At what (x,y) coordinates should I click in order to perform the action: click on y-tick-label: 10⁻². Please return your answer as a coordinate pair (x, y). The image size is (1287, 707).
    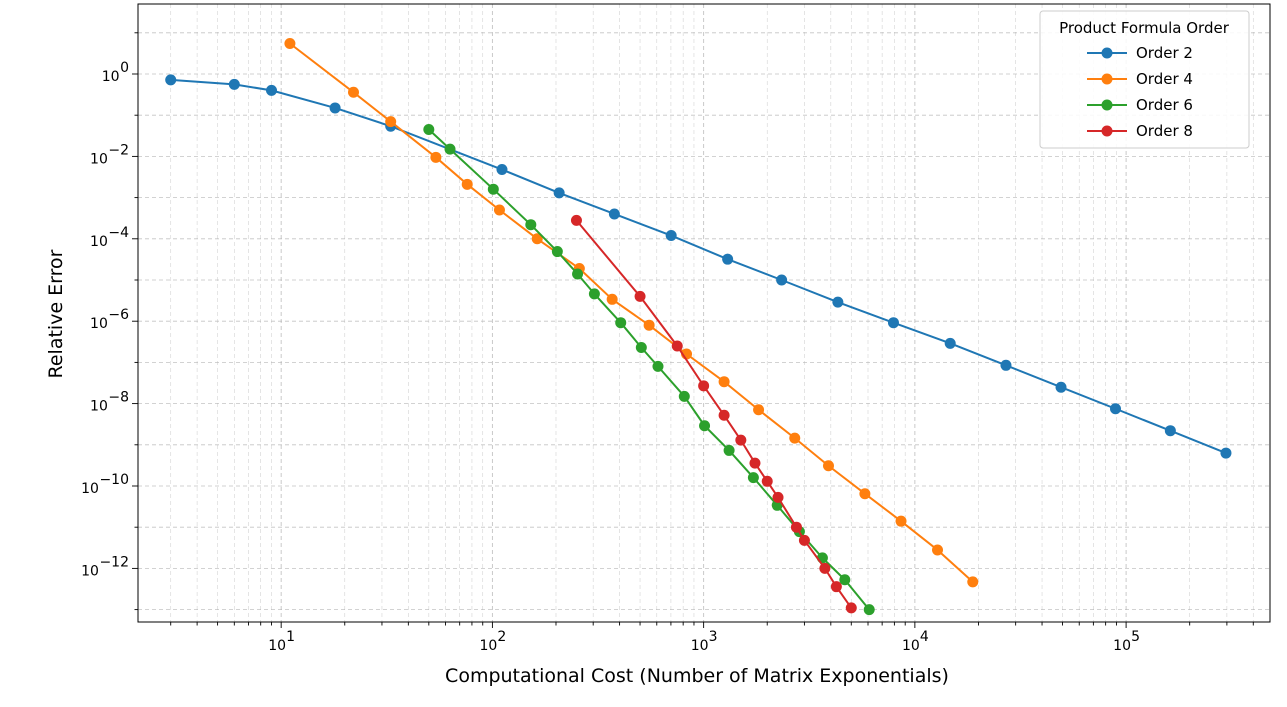
    Looking at the image, I should click on (109, 154).